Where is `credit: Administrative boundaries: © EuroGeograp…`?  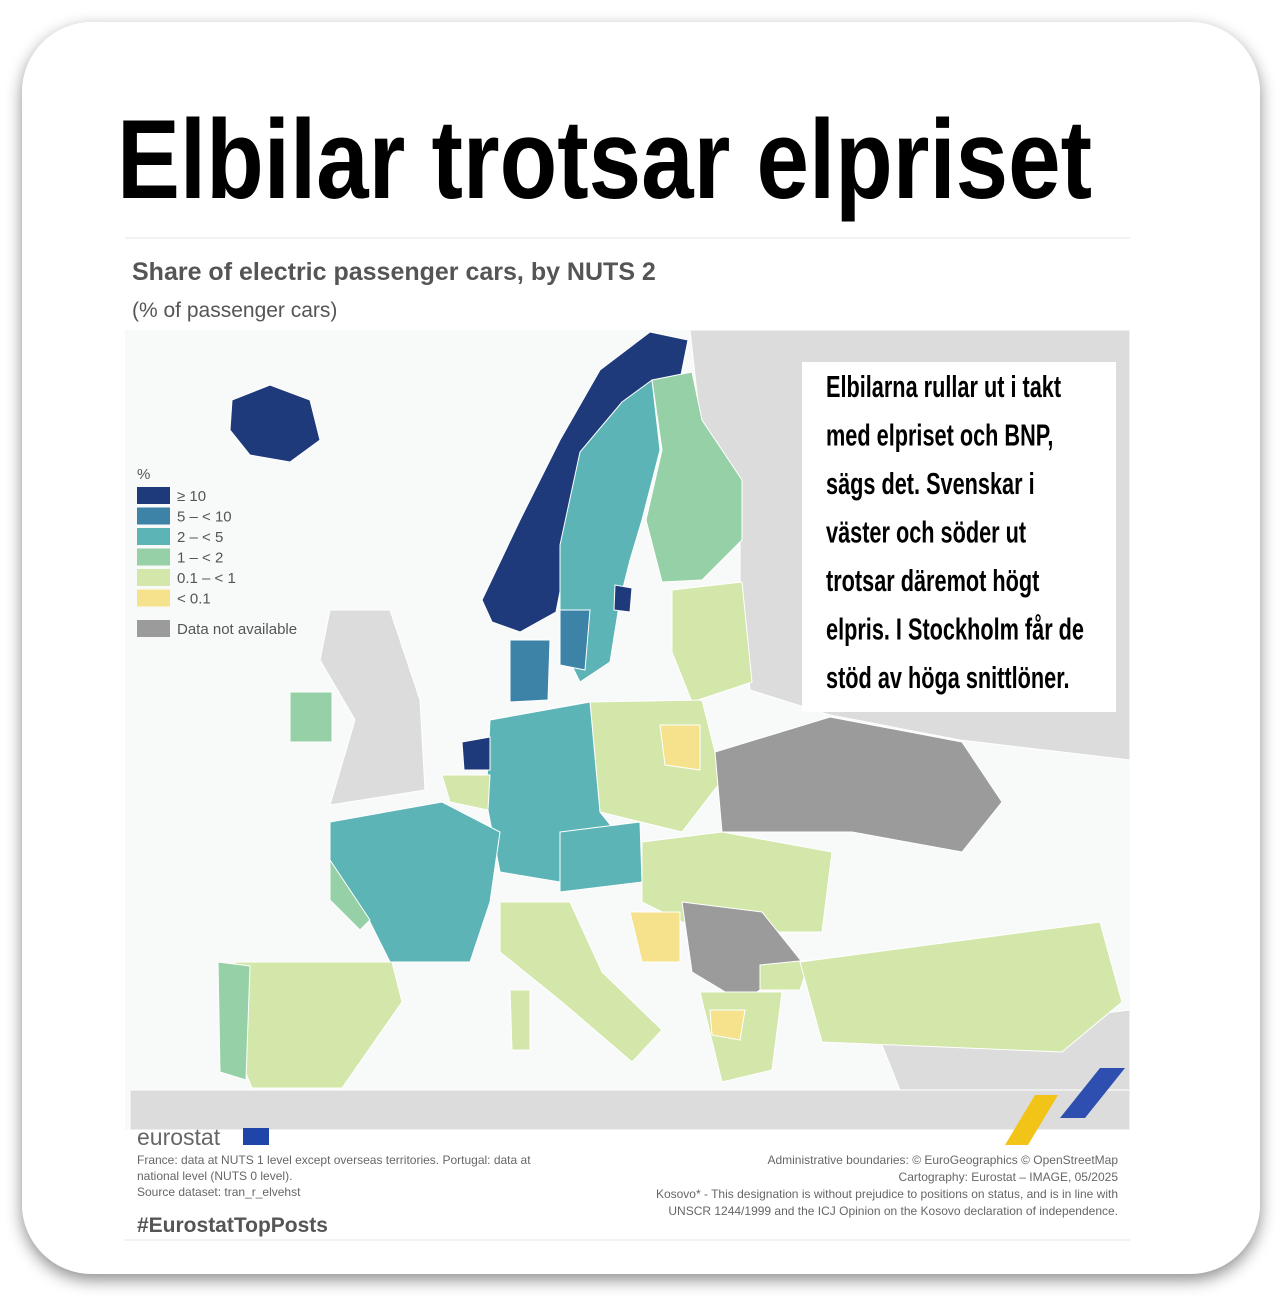
credit: Administrative boundaries: © EuroGeograp… is located at coordinates (942, 1160).